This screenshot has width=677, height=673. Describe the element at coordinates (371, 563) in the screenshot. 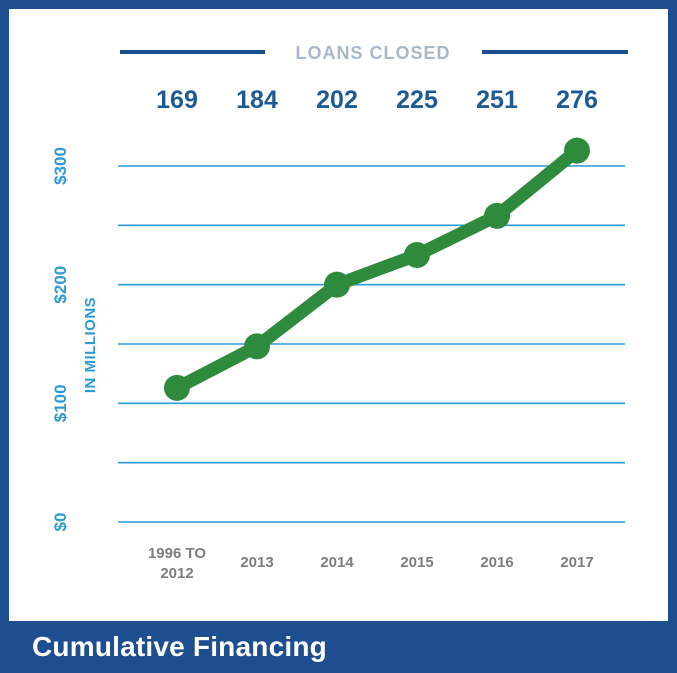

I see `x-axis-ticks: 1996 TO 2012 2013 2014 2015 2016 2017` at that location.